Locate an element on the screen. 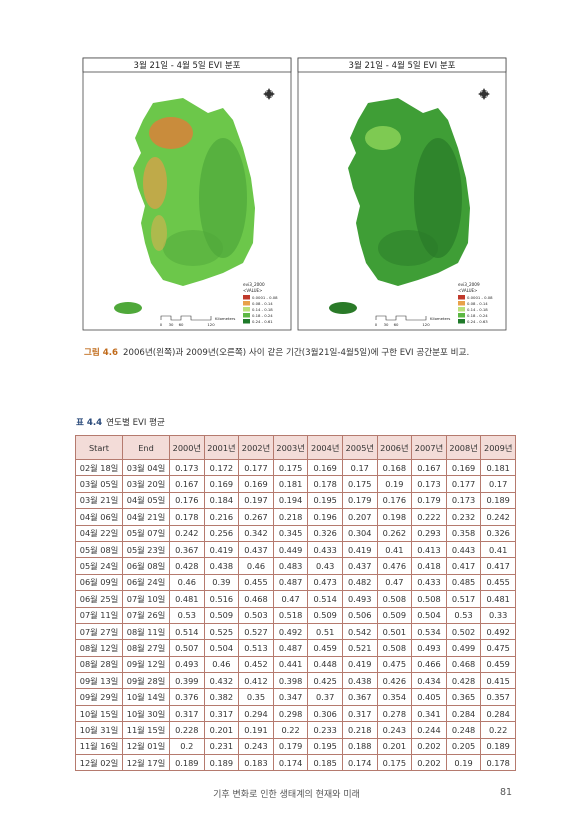  legend-label: 0.24 - 0.63 is located at coordinates (477, 321).